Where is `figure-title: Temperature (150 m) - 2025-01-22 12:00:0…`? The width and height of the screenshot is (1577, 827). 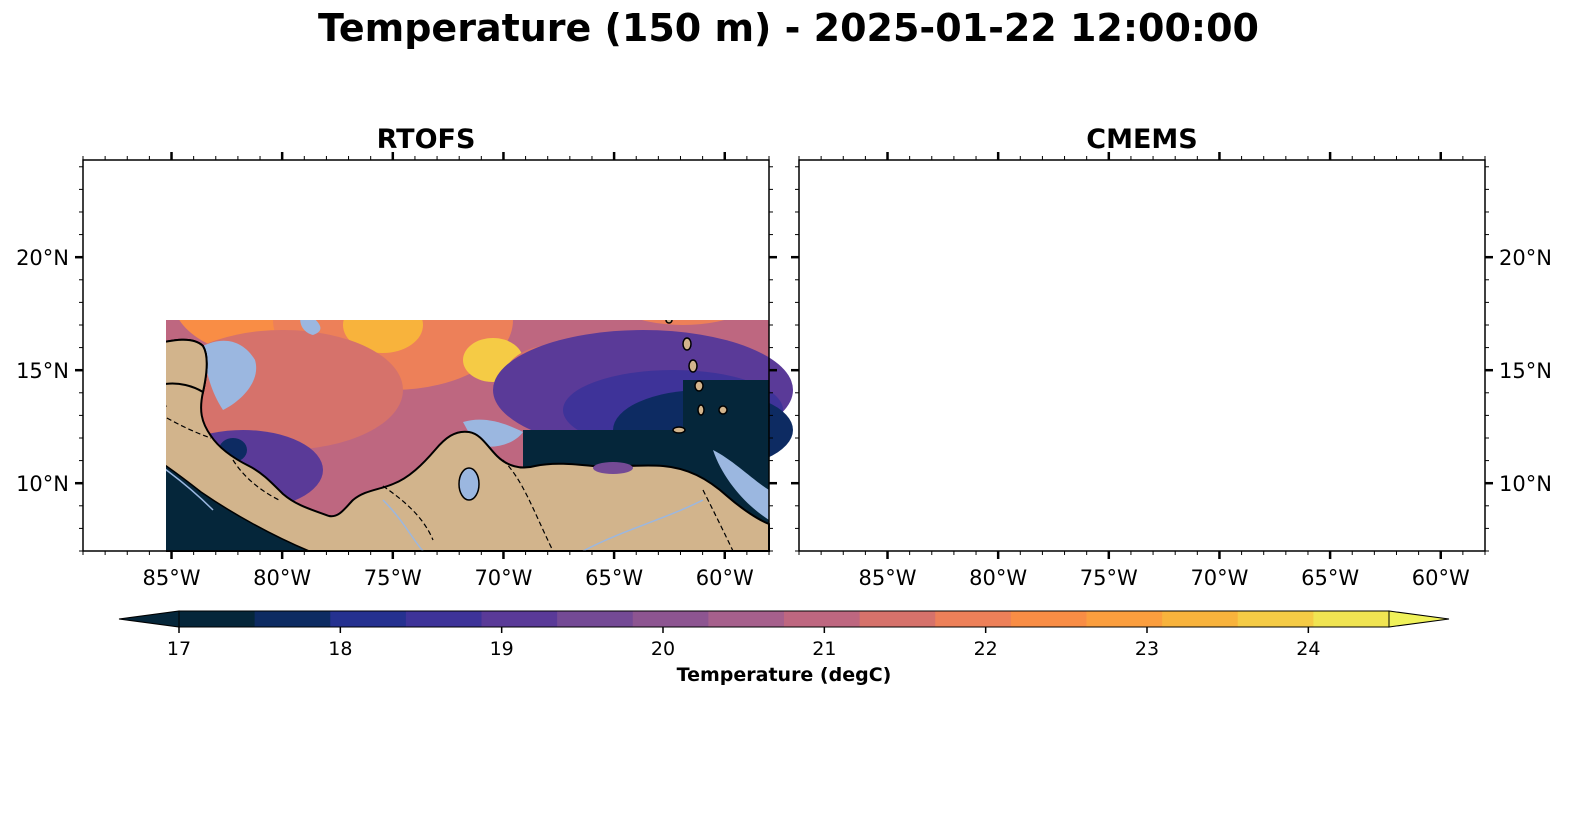 figure-title: Temperature (150 m) - 2025-01-22 12:00:0… is located at coordinates (788, 28).